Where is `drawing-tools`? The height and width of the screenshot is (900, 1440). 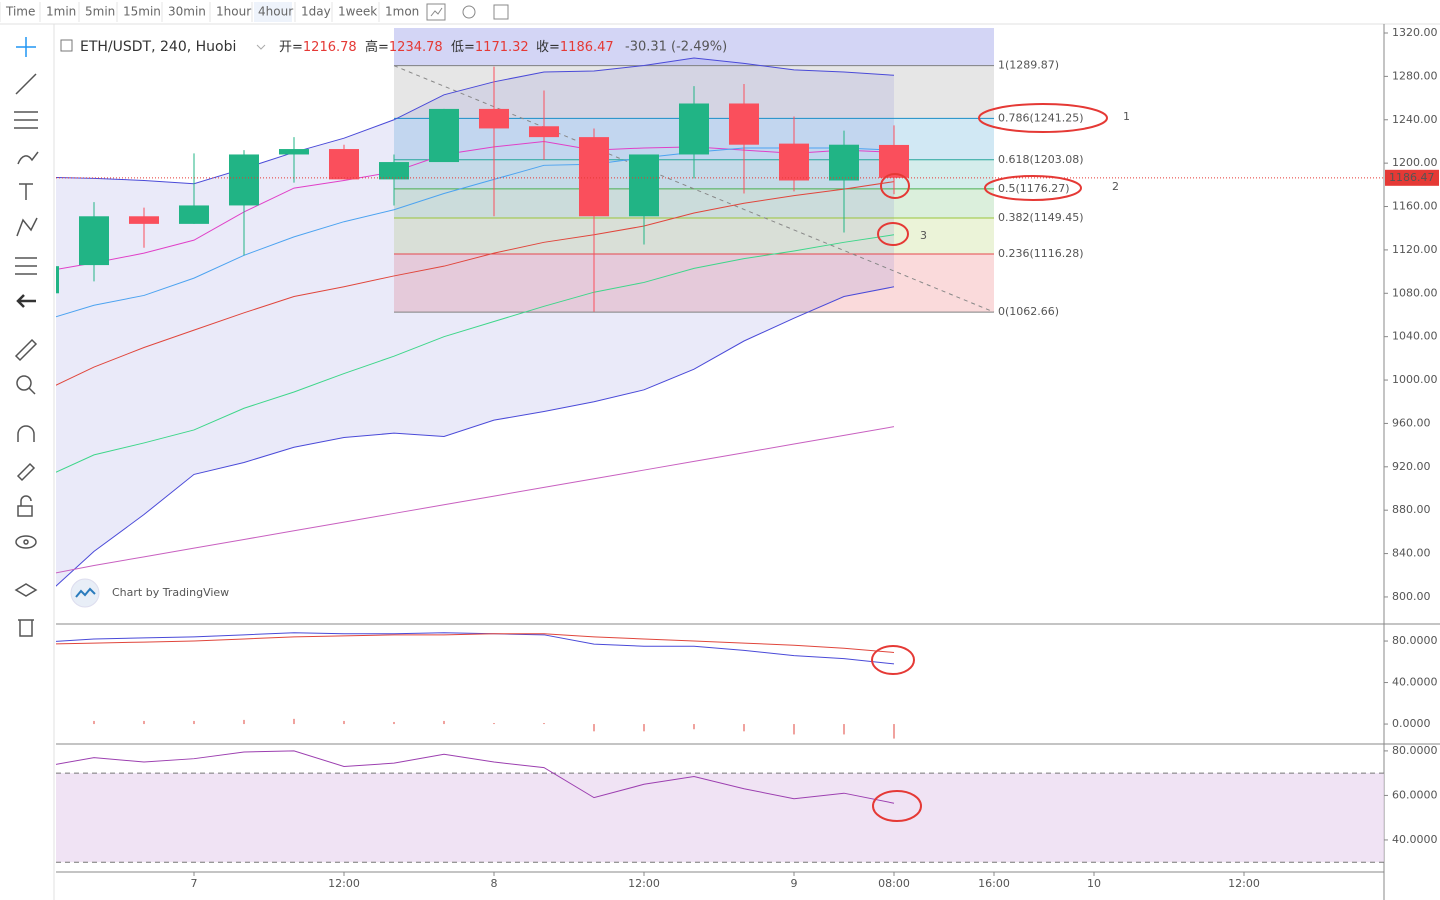 drawing-tools is located at coordinates (26, 337).